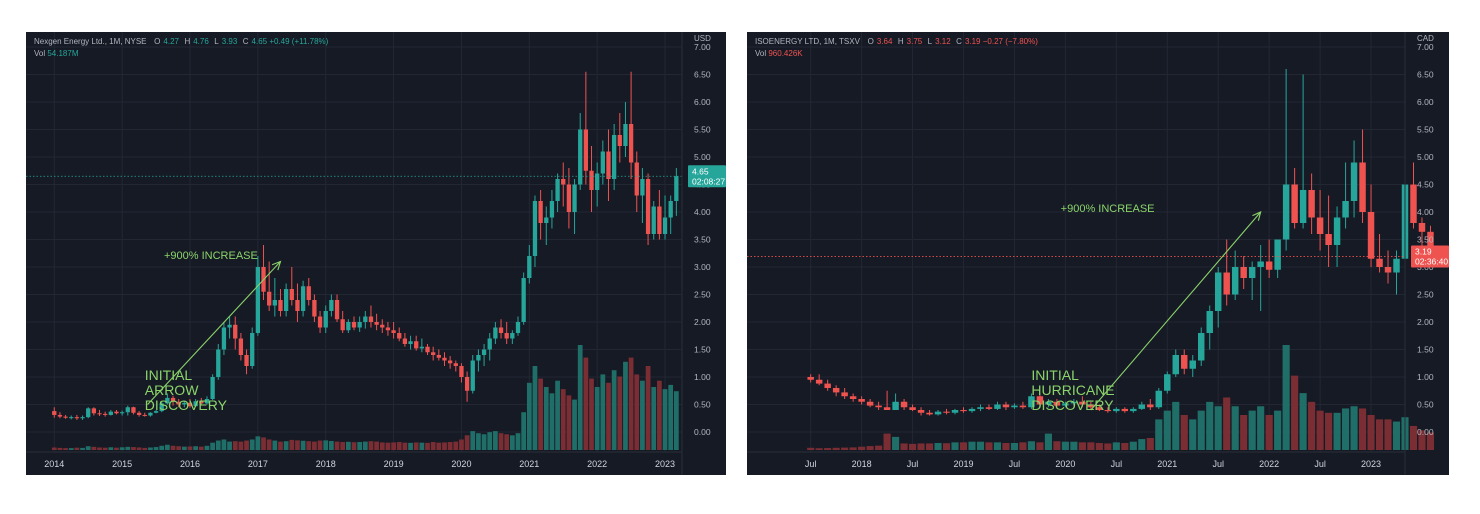 Image resolution: width=1480 pixels, height=514 pixels. Describe the element at coordinates (700, 171) in the screenshot. I see `last-price-value: 4.65` at that location.